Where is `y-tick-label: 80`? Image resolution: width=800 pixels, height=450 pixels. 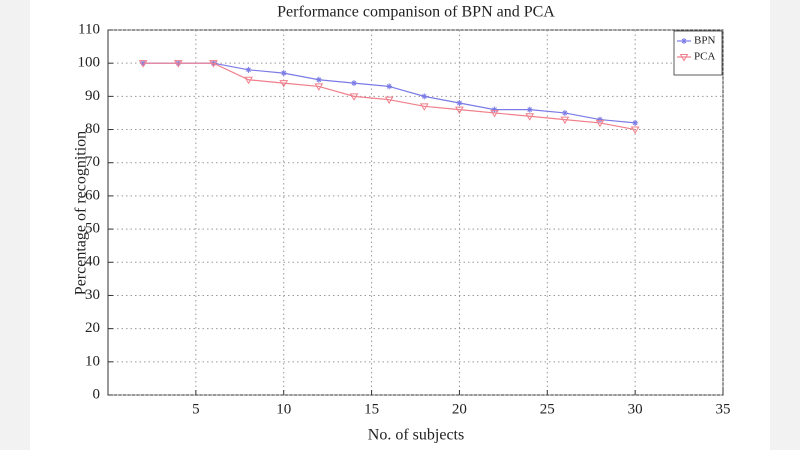
y-tick-label: 80 is located at coordinates (92, 129).